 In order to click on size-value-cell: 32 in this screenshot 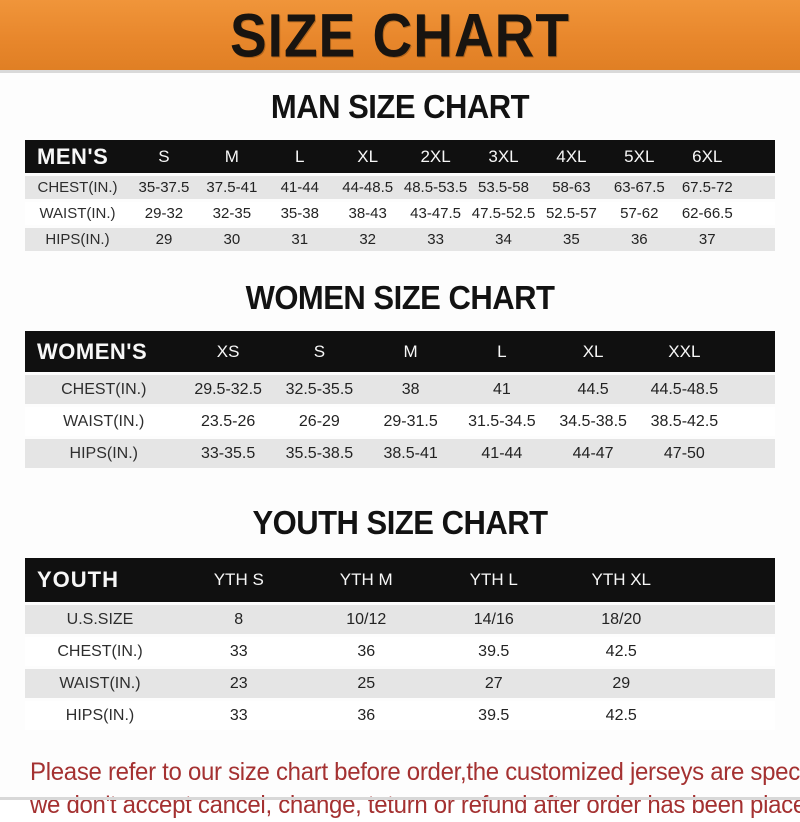, I will do `click(367, 239)`.